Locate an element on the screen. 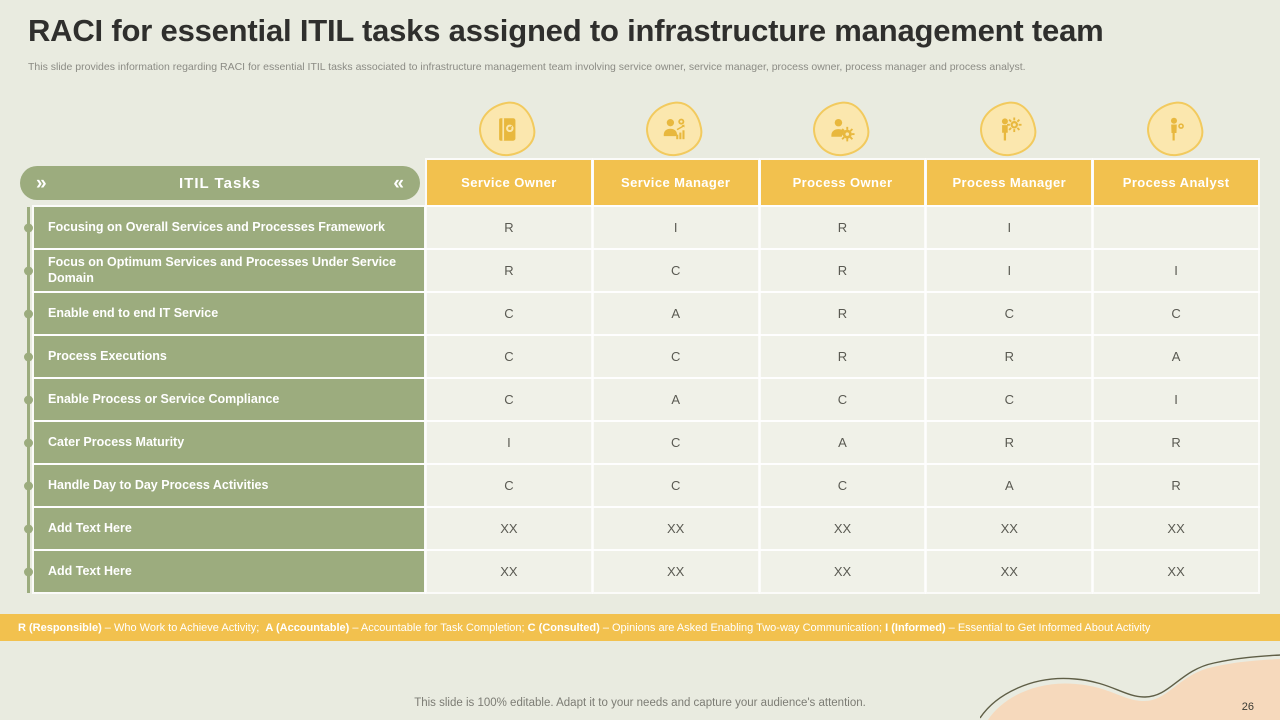 This screenshot has width=1280, height=720. column-header-process-owner: Process Owner is located at coordinates (842, 182).